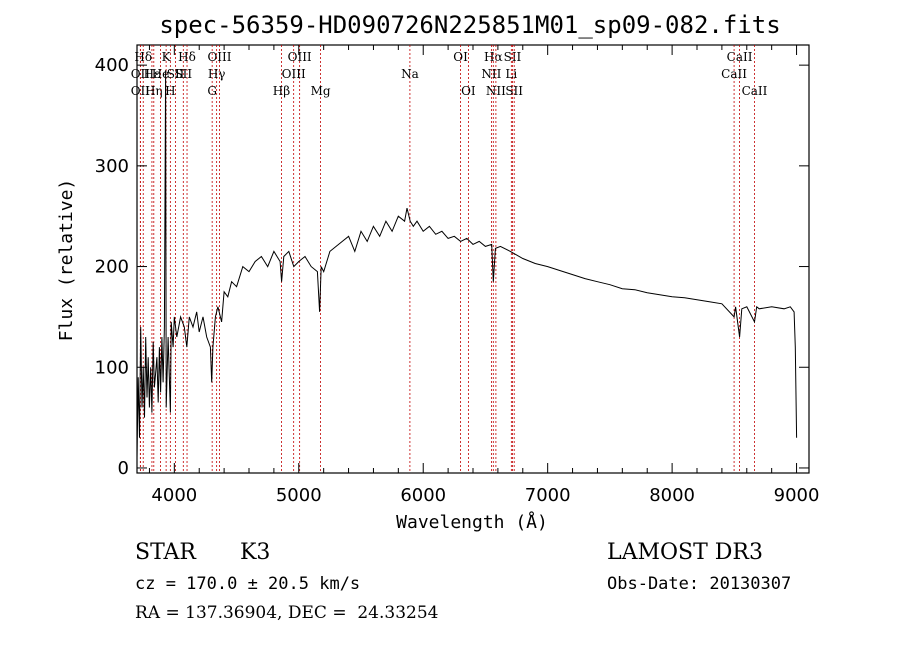 The height and width of the screenshot is (649, 900). I want to click on object-class: STAR, so click(165, 552).